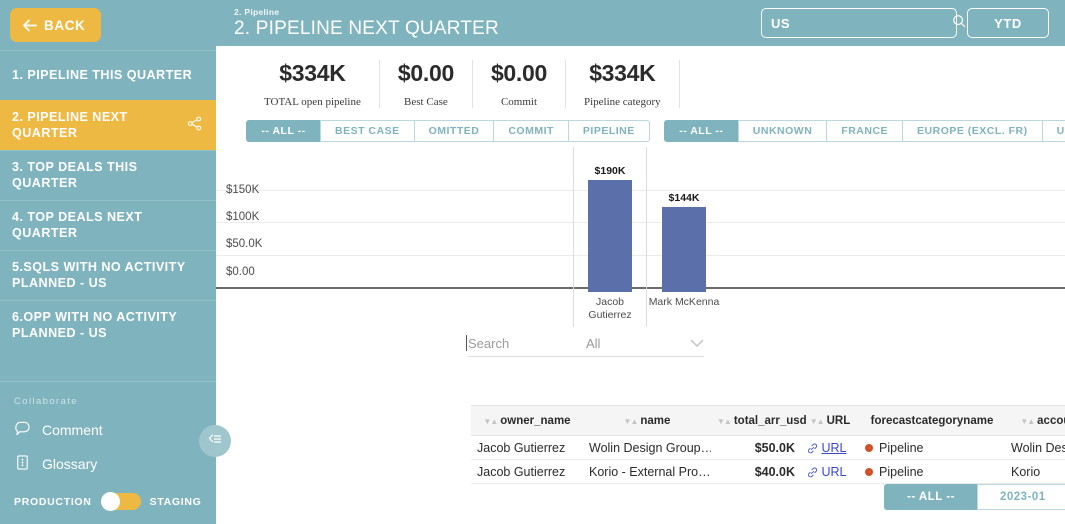  Describe the element at coordinates (70, 124) in the screenshot. I see `sidebar-item-label: 2. PIPELINE NEXT QUARTER` at that location.